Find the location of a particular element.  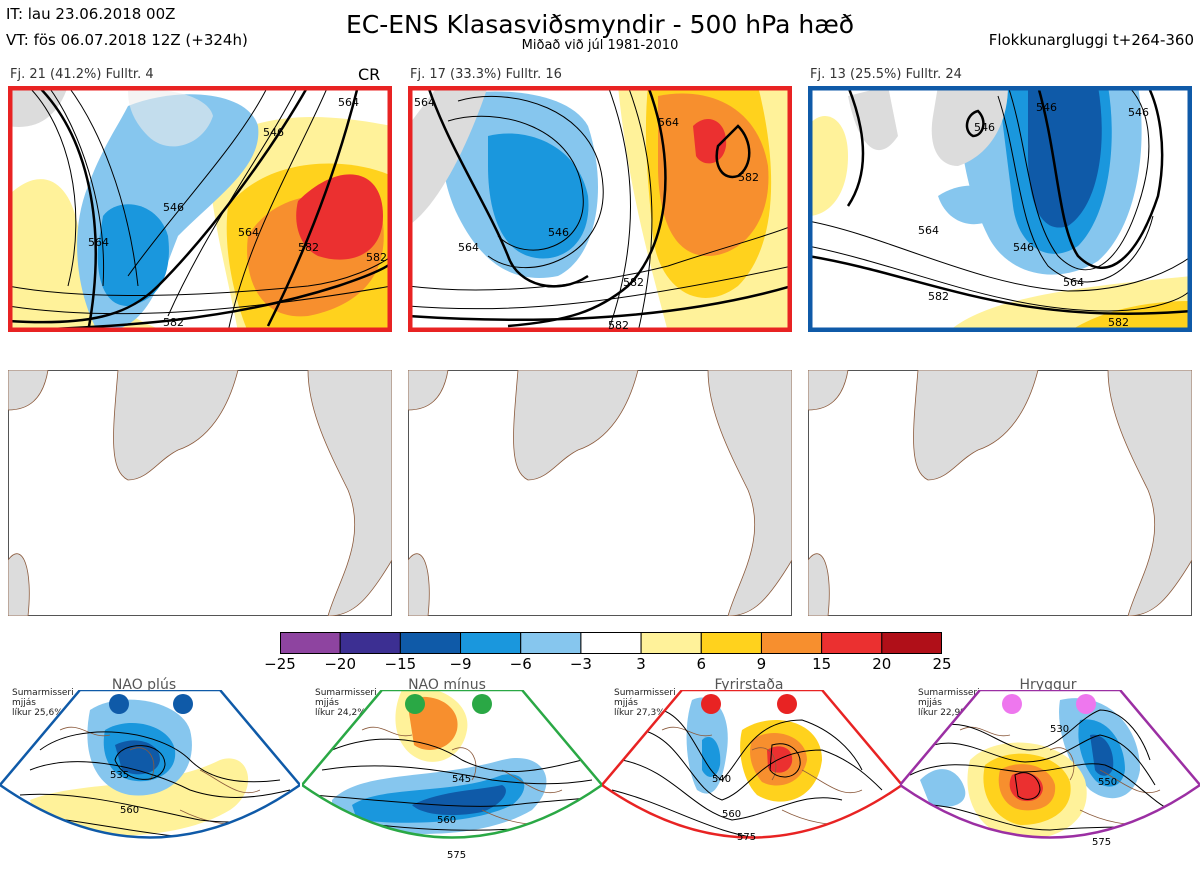

regime-3-name: Fyrirstaða is located at coordinates (749, 685).